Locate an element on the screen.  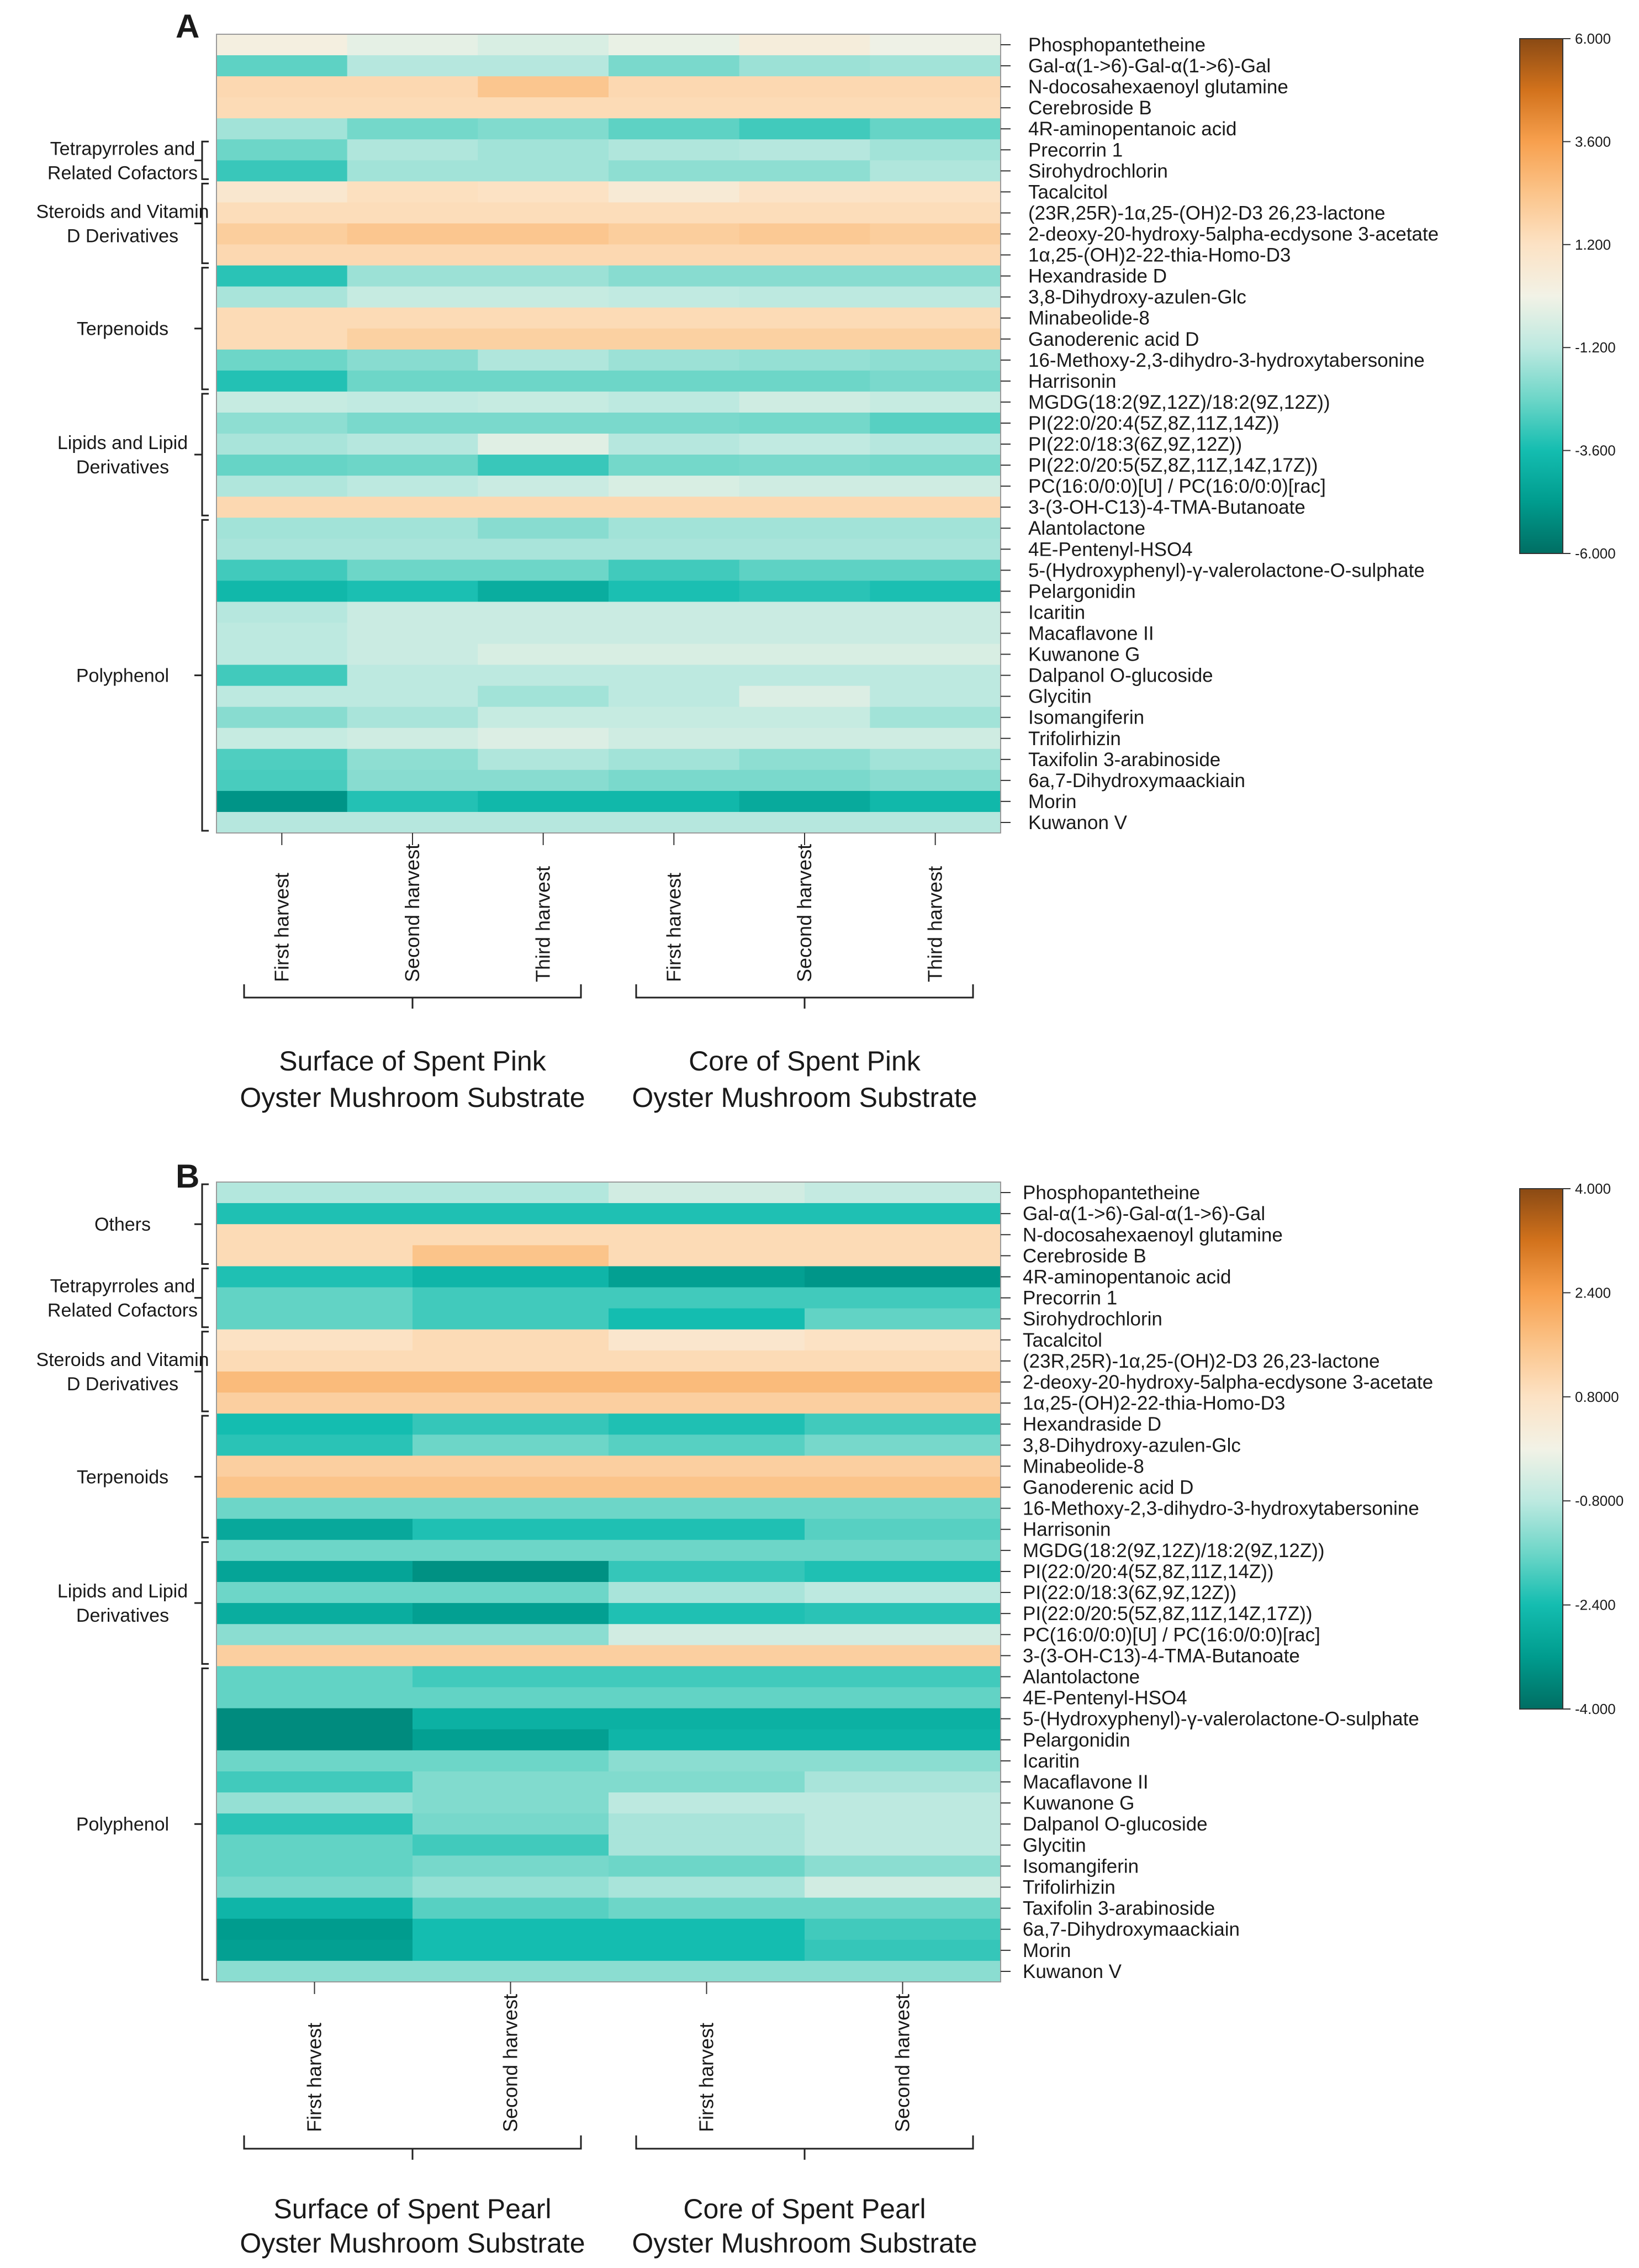
row-label: PC(16:0/0:0)[U] / PC(16:0/0:0)[rac] is located at coordinates (1177, 486).